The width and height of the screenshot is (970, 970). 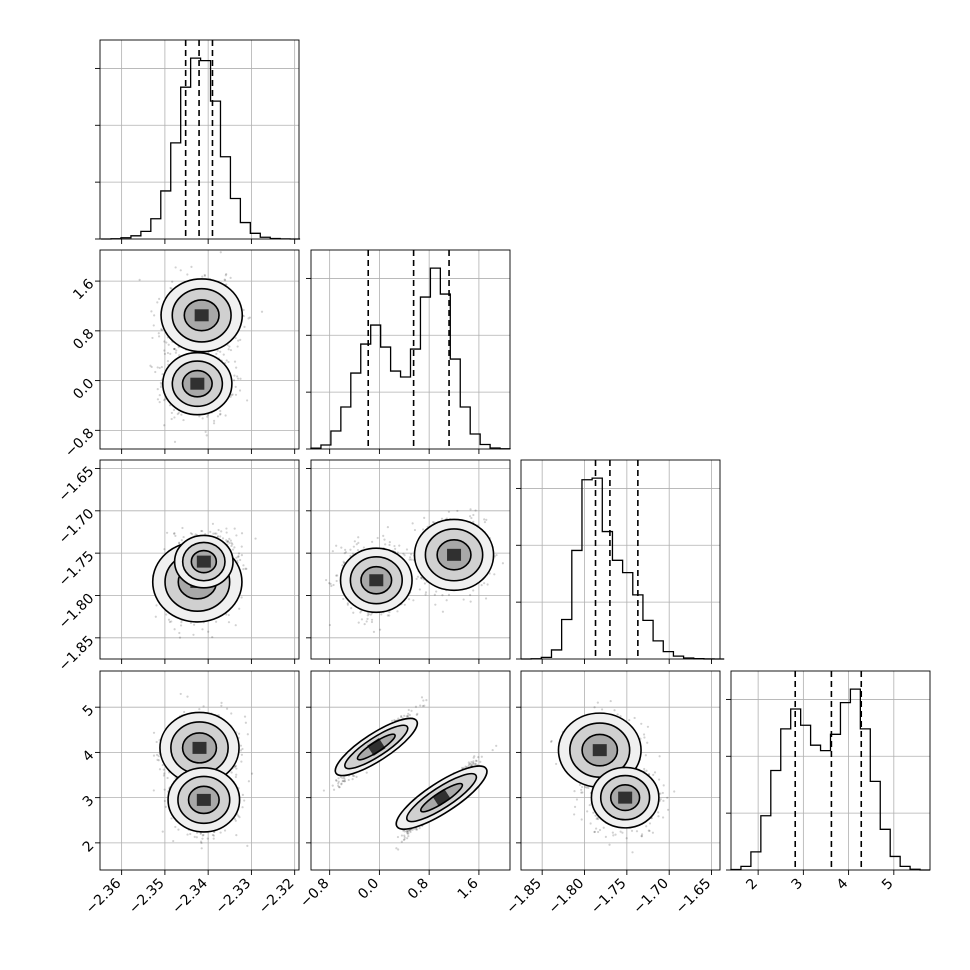 I want to click on histogram-panel-2-frame, so click(x=620, y=559).